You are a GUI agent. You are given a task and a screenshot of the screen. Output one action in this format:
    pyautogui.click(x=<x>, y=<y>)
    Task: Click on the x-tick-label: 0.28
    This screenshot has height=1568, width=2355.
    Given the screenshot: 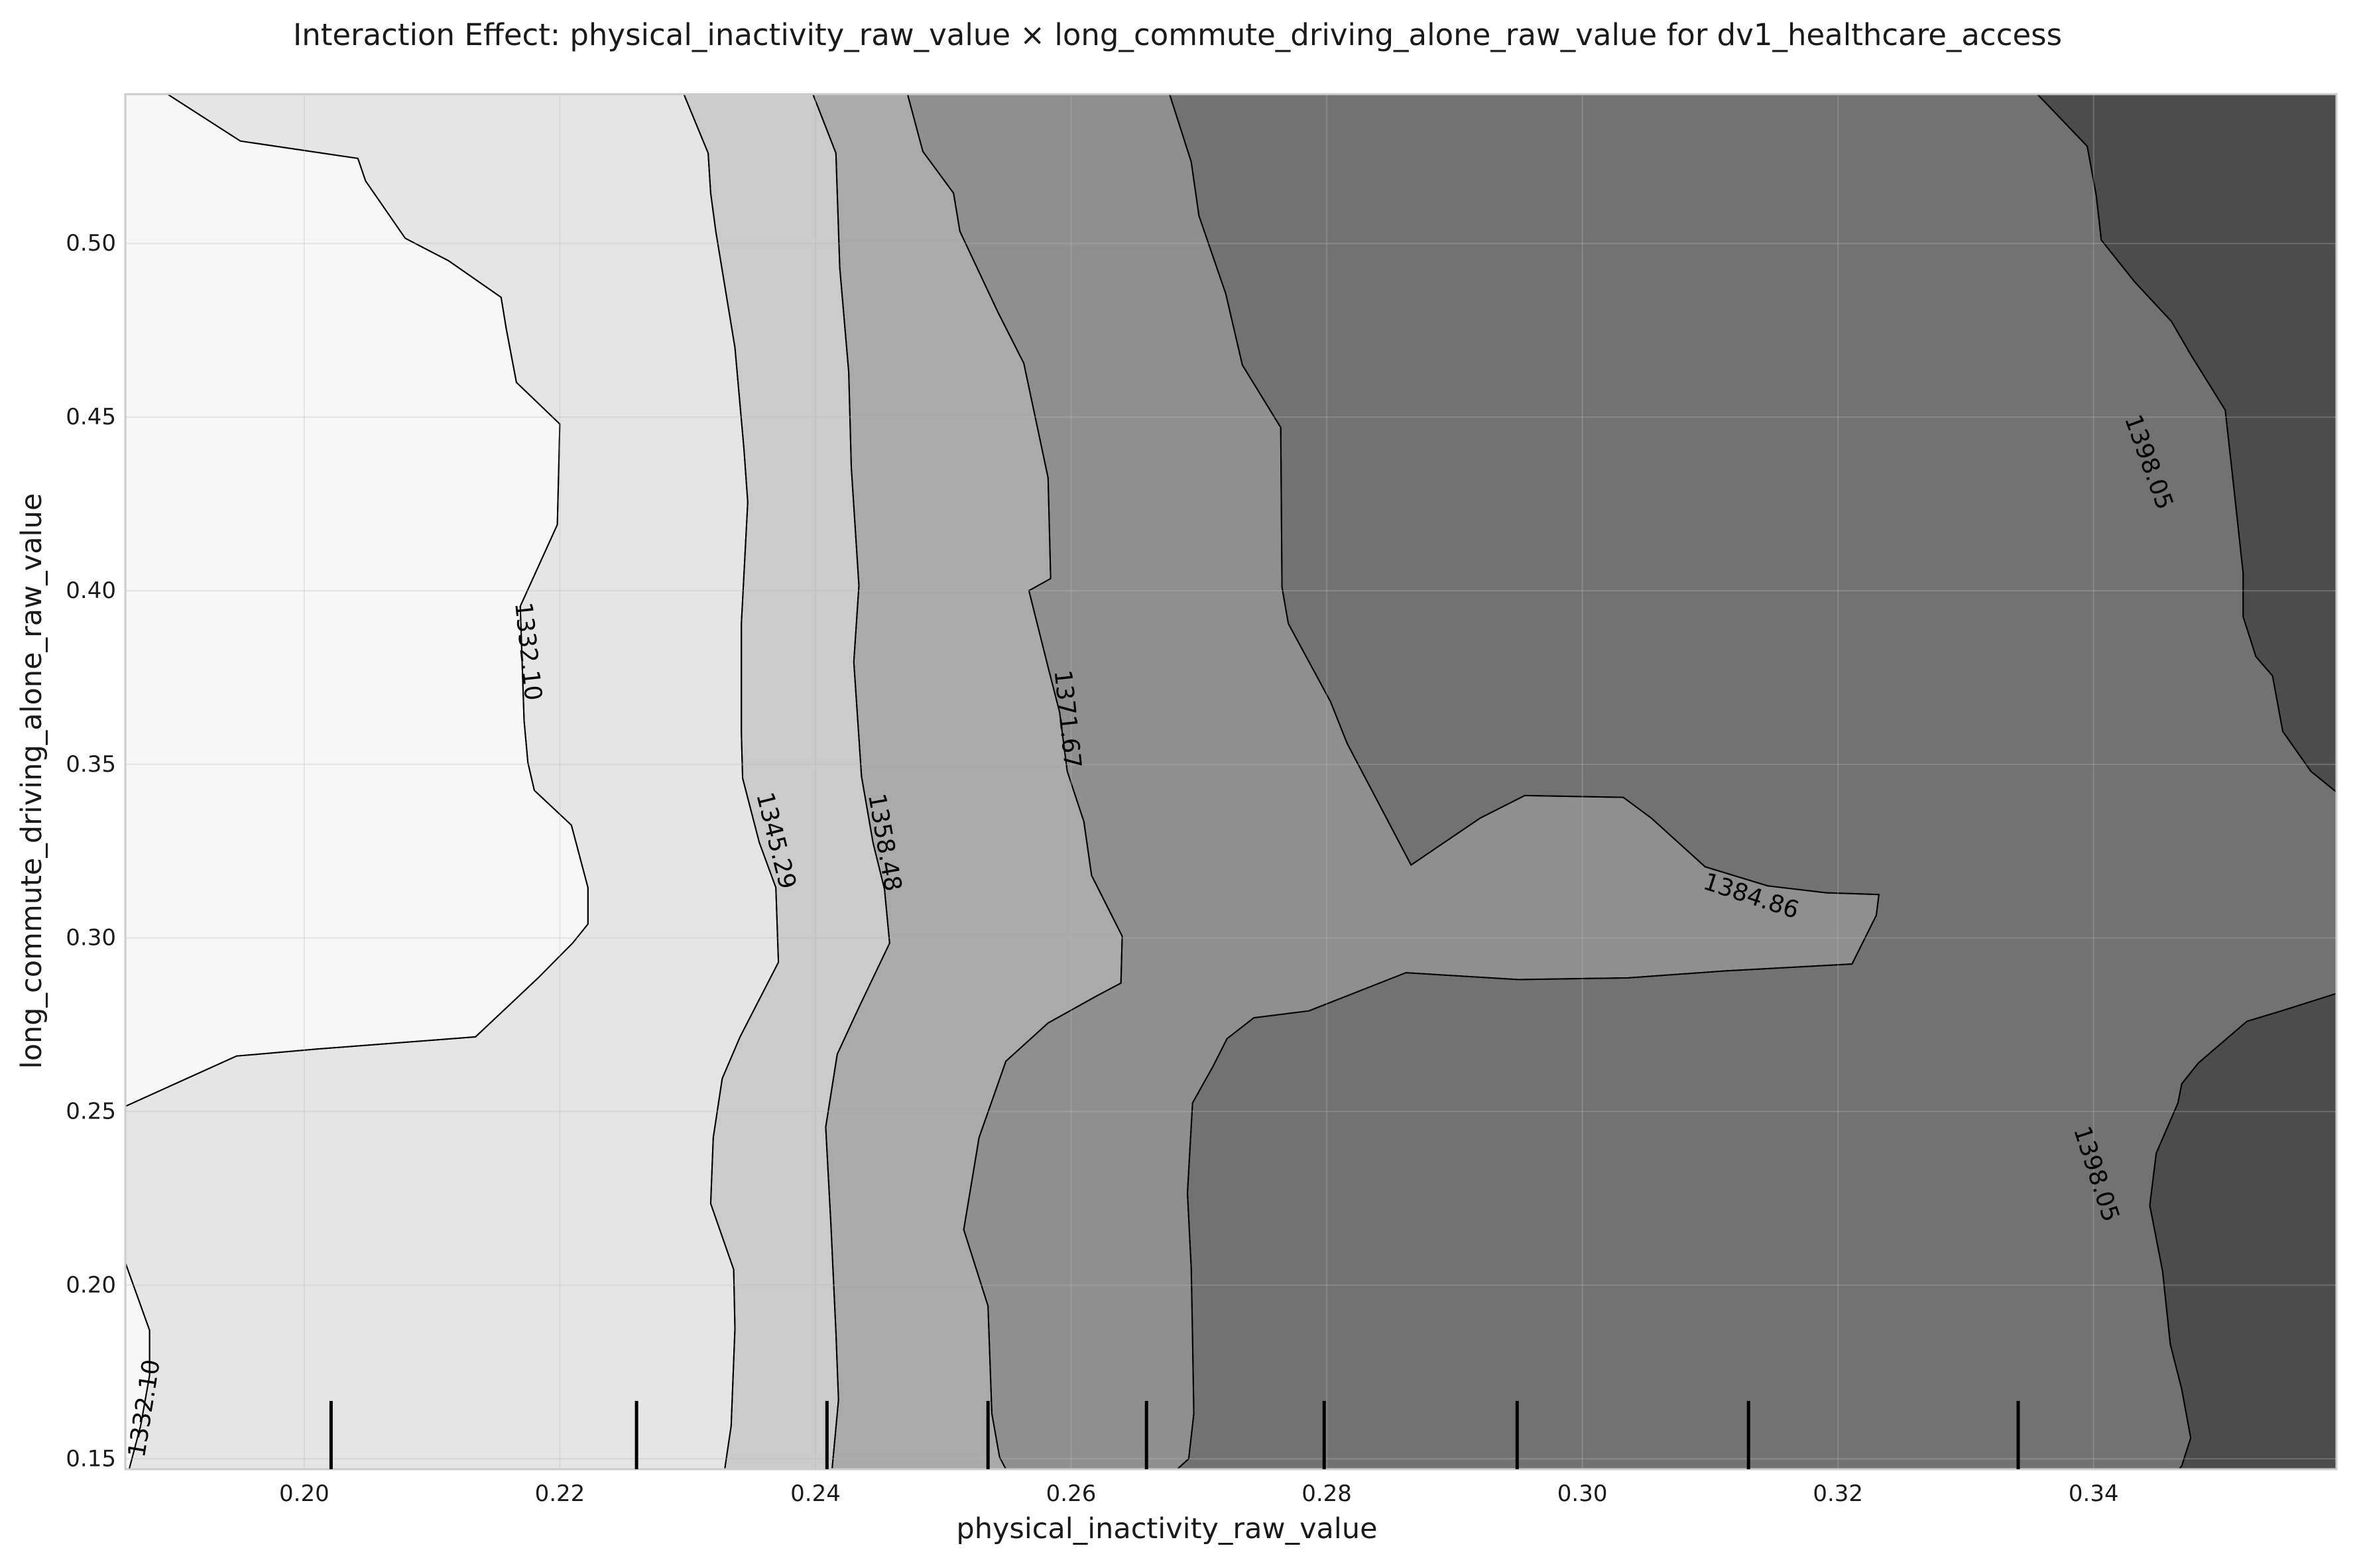 What is the action you would take?
    pyautogui.click(x=1327, y=1493)
    